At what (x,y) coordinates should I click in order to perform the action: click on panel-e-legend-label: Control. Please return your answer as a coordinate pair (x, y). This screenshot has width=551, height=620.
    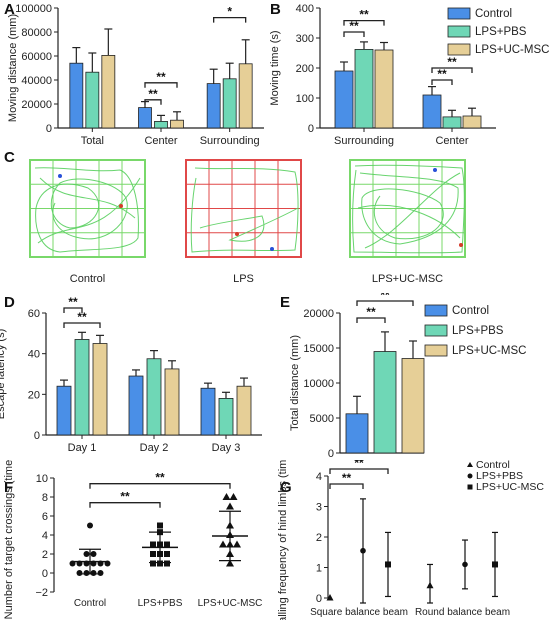
    Looking at the image, I should click on (470, 311).